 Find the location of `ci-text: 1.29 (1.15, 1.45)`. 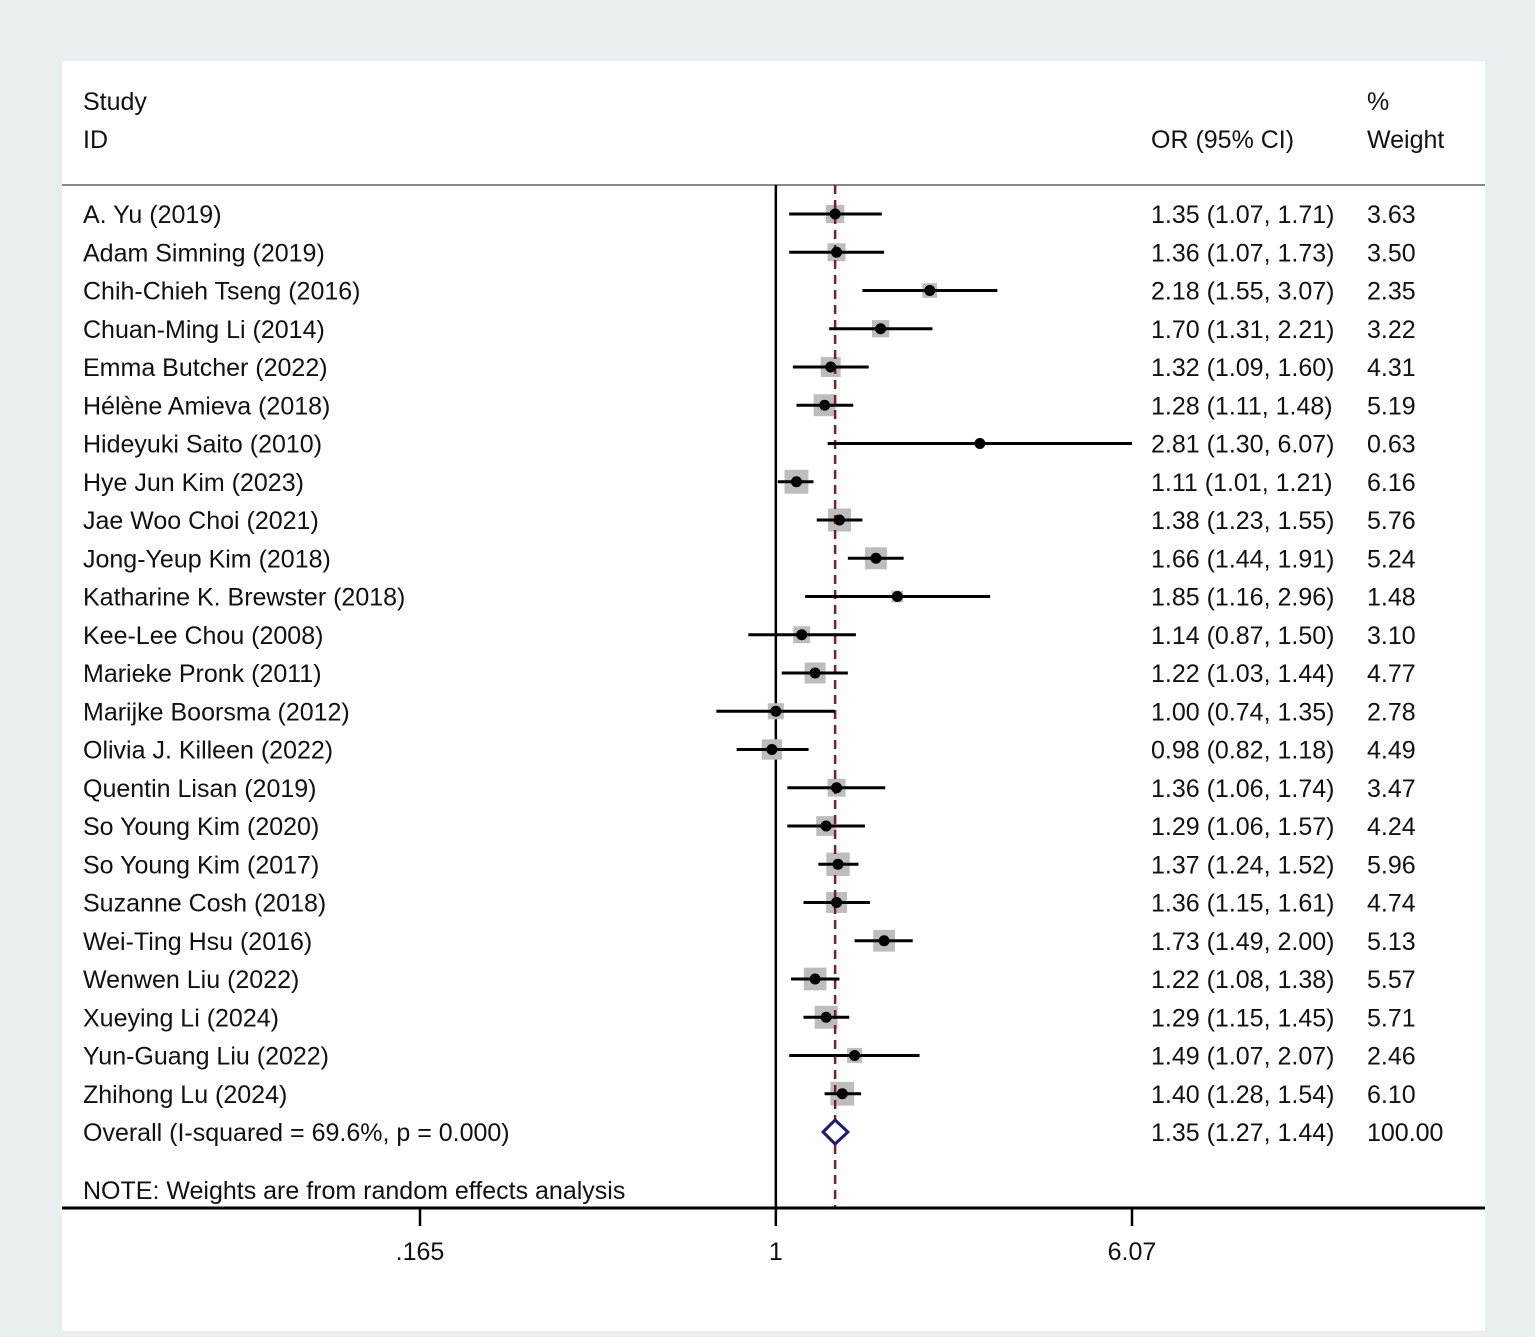

ci-text: 1.29 (1.15, 1.45) is located at coordinates (1242, 1018).